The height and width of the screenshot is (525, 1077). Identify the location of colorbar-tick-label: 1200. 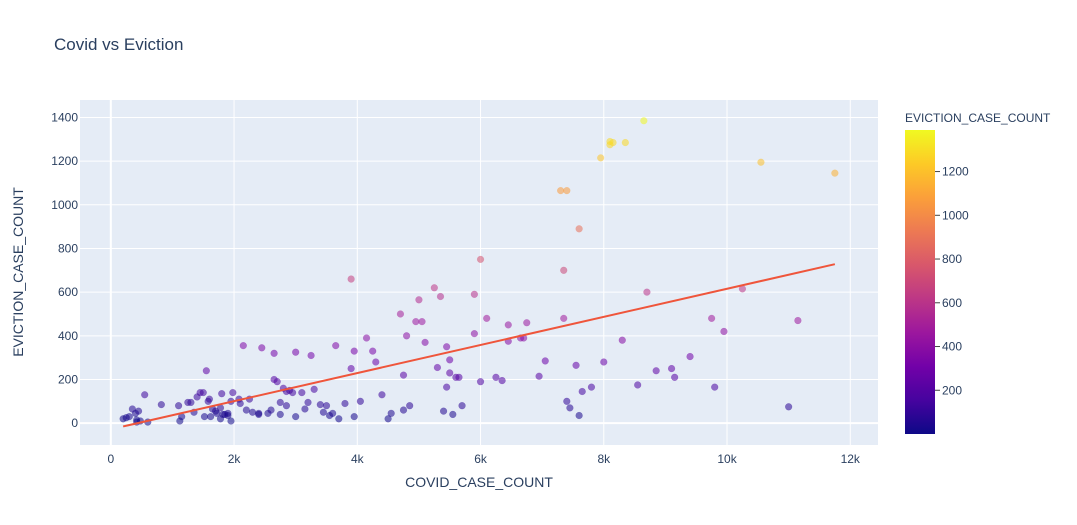
(955, 172).